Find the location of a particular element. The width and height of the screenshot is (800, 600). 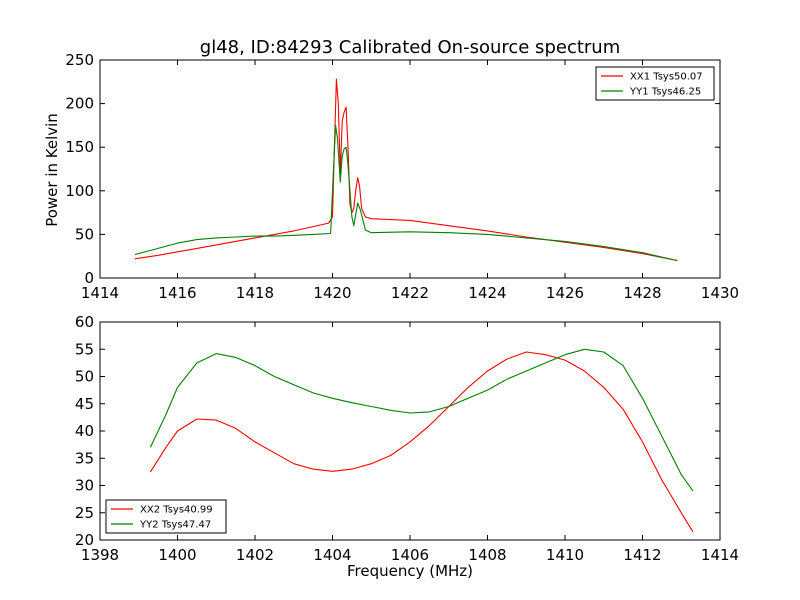

bottom-x-axis-label: Frequency (MHz) is located at coordinates (410, 571).